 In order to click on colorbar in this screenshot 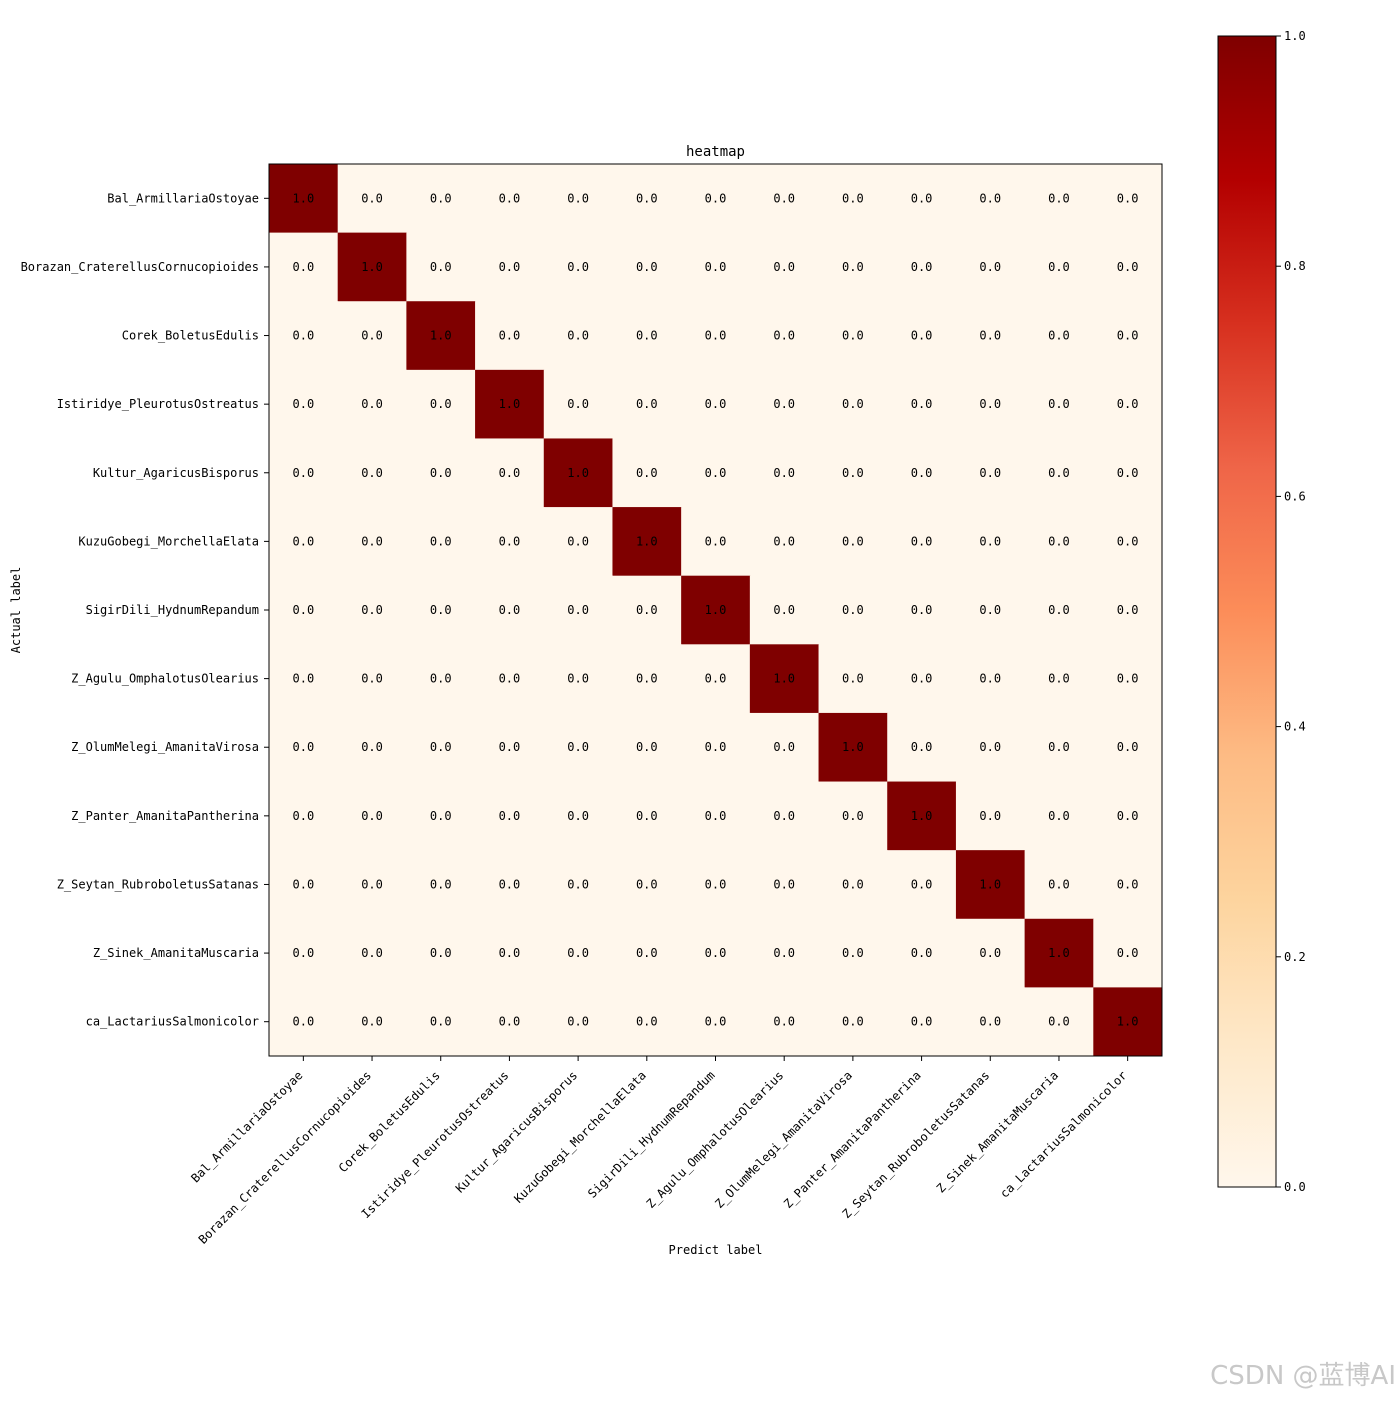, I will do `click(1247, 611)`.